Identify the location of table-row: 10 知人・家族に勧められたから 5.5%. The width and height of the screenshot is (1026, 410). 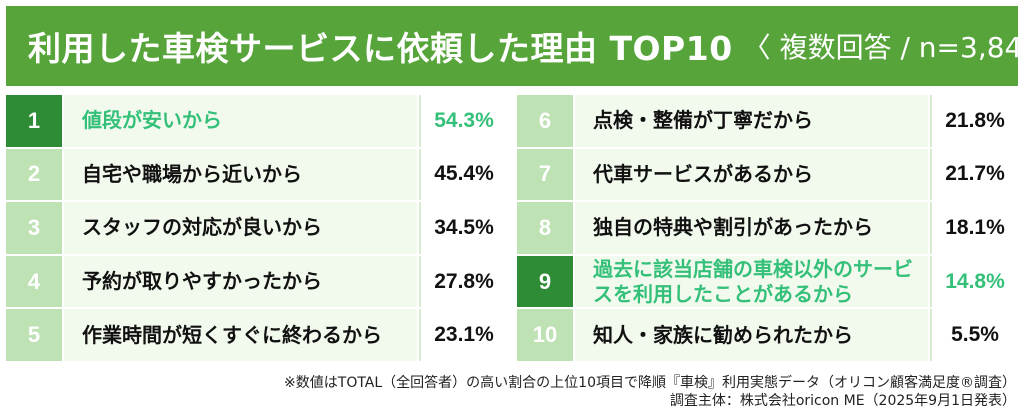
(767, 335).